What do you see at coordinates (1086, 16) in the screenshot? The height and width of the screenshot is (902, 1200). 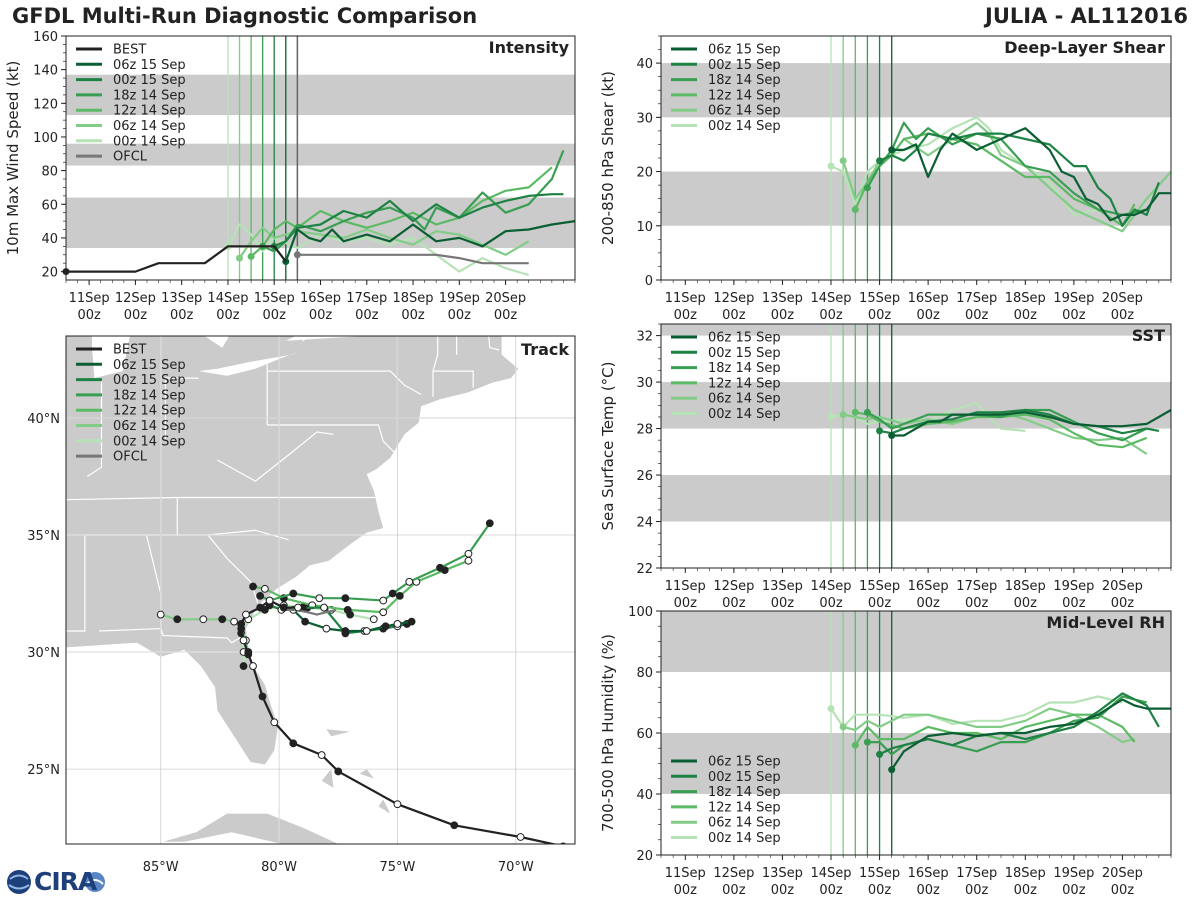 I see `title-right: JULIA - AL112016` at bounding box center [1086, 16].